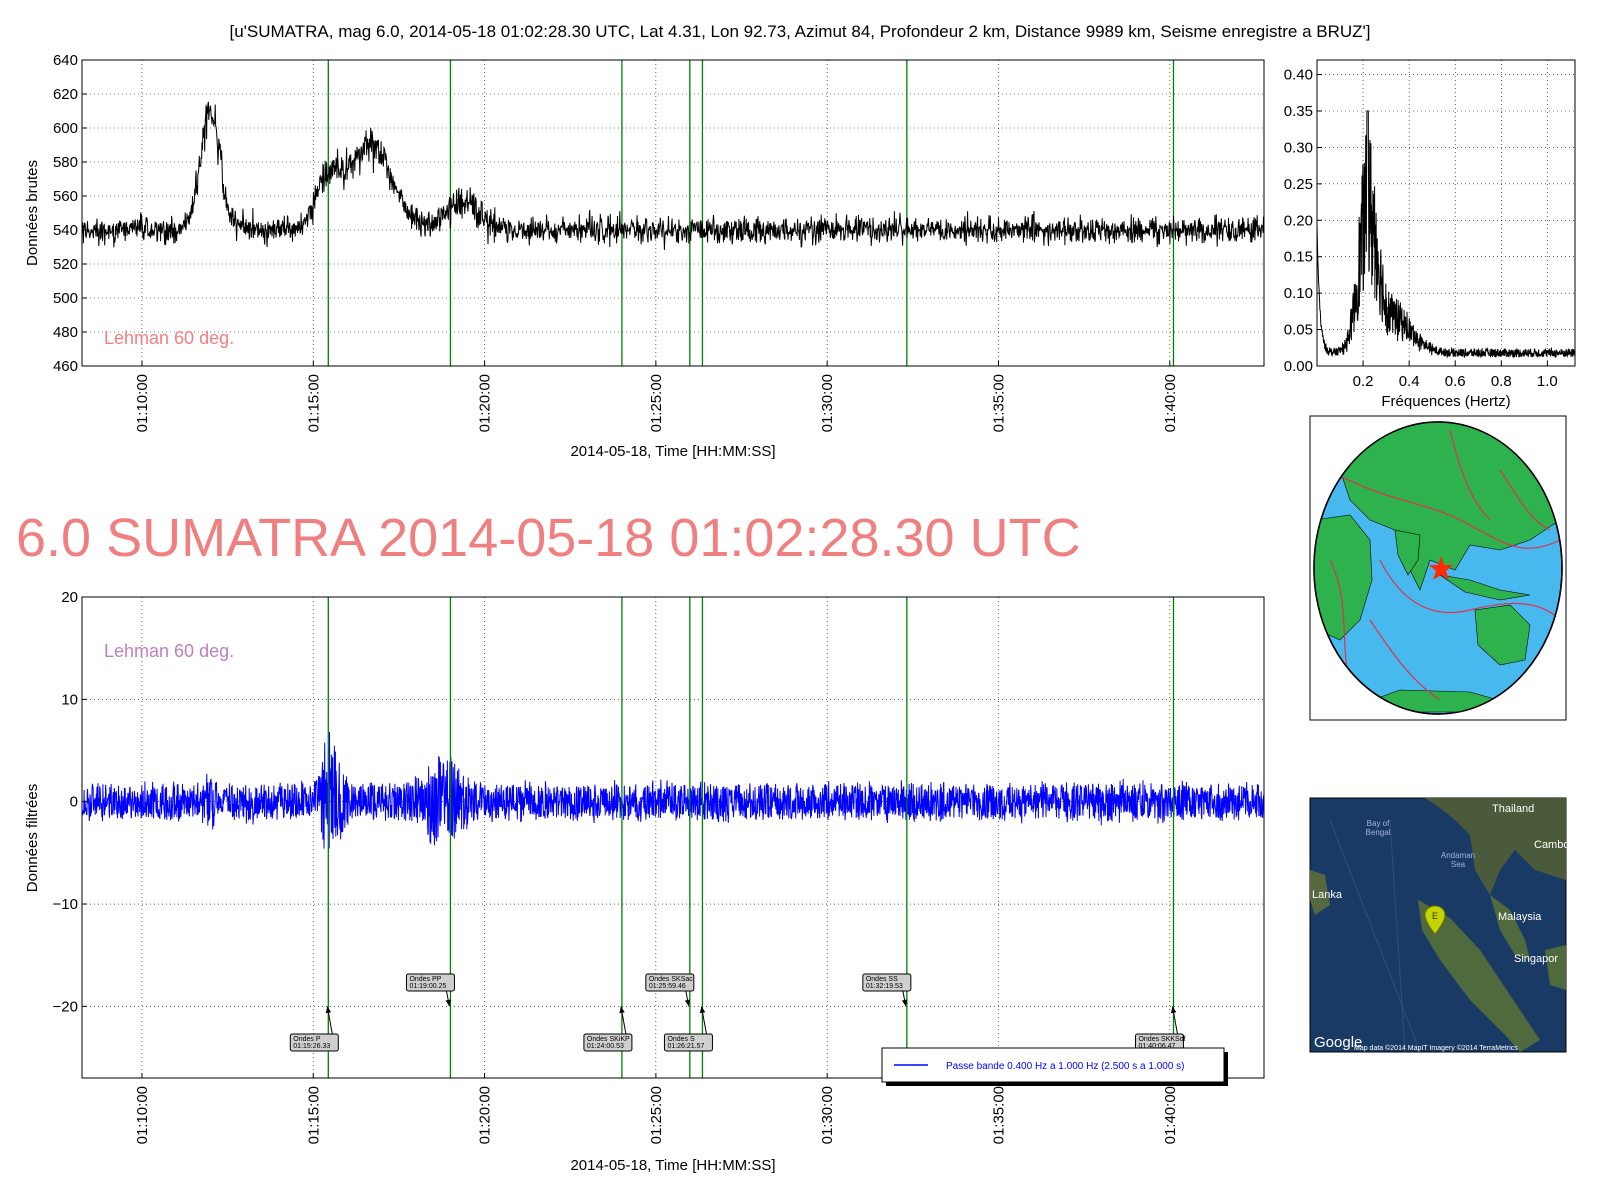  Describe the element at coordinates (1298, 111) in the screenshot. I see `spectrum-y-tick-label: 0.35` at that location.